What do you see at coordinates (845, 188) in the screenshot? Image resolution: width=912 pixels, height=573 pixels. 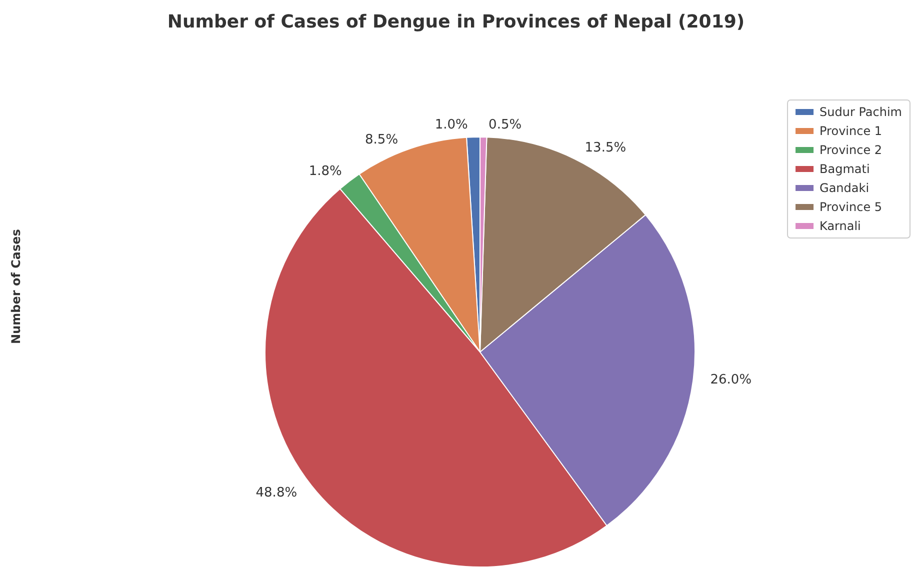 I see `legend-label: Gandaki` at bounding box center [845, 188].